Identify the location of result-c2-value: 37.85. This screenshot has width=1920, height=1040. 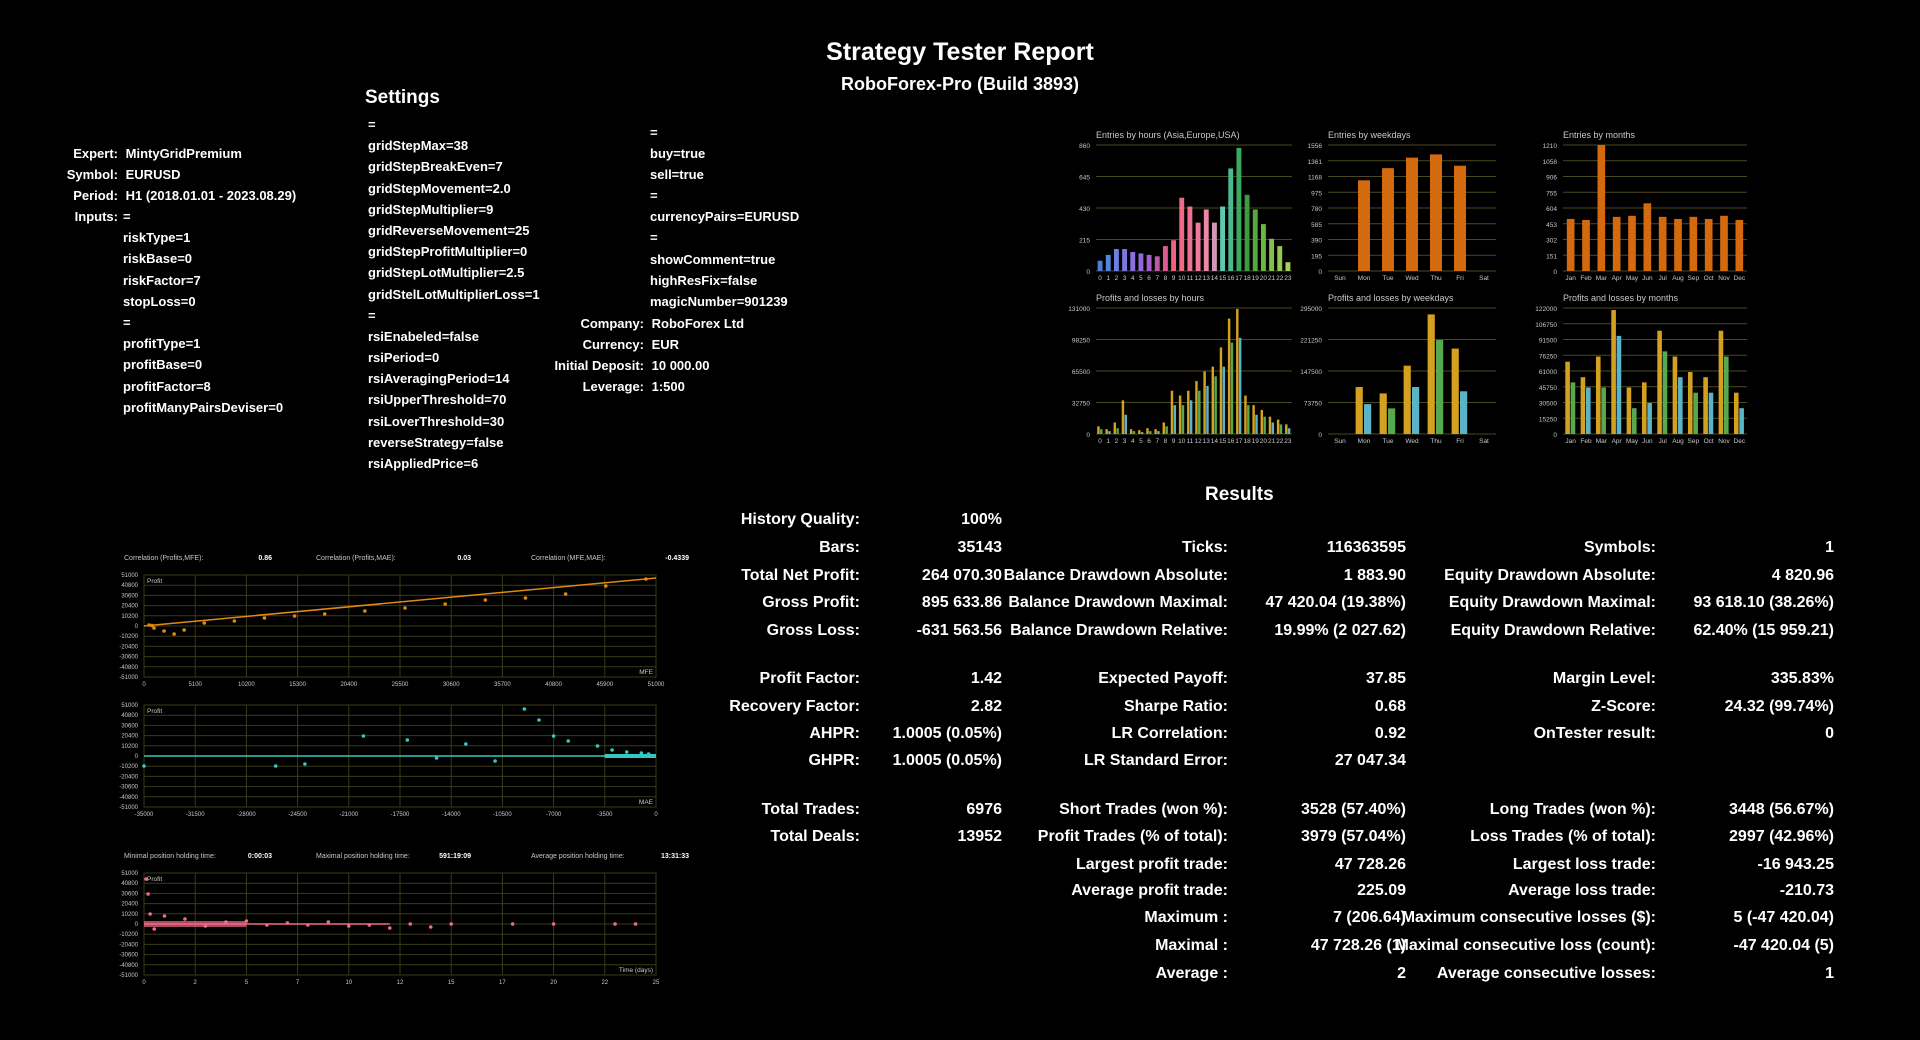
(1385, 678).